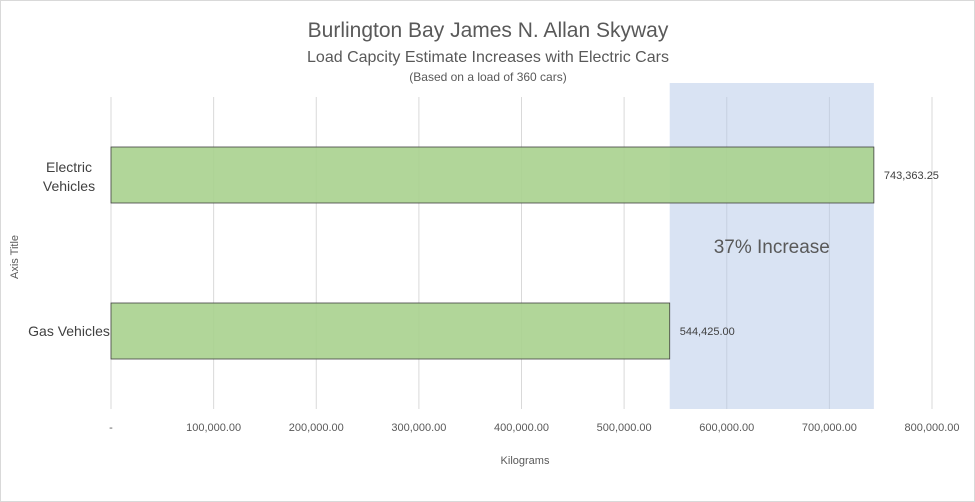 The image size is (975, 502). What do you see at coordinates (521, 428) in the screenshot?
I see `x-tick-label: 400,000.00` at bounding box center [521, 428].